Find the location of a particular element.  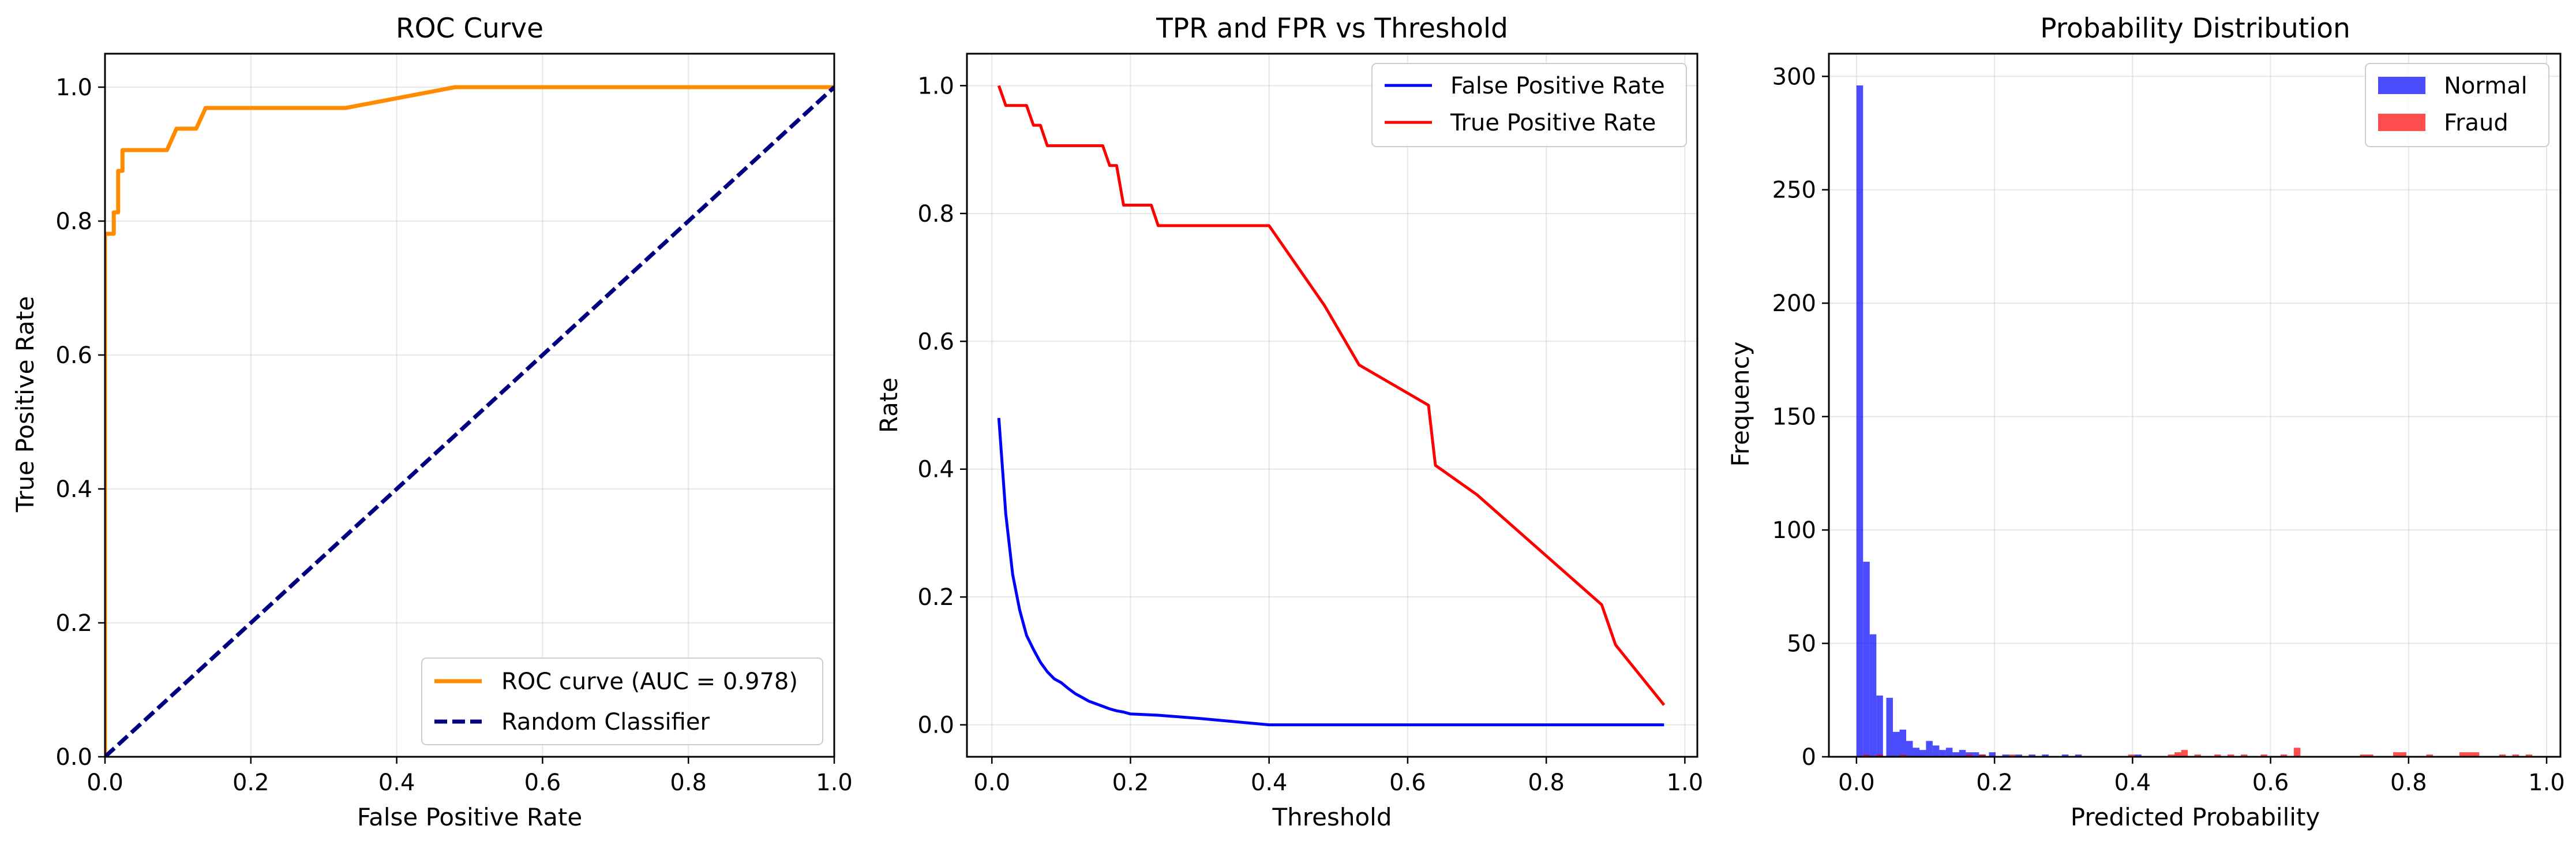

histogram-y-tick-label: 300 is located at coordinates (1794, 76).